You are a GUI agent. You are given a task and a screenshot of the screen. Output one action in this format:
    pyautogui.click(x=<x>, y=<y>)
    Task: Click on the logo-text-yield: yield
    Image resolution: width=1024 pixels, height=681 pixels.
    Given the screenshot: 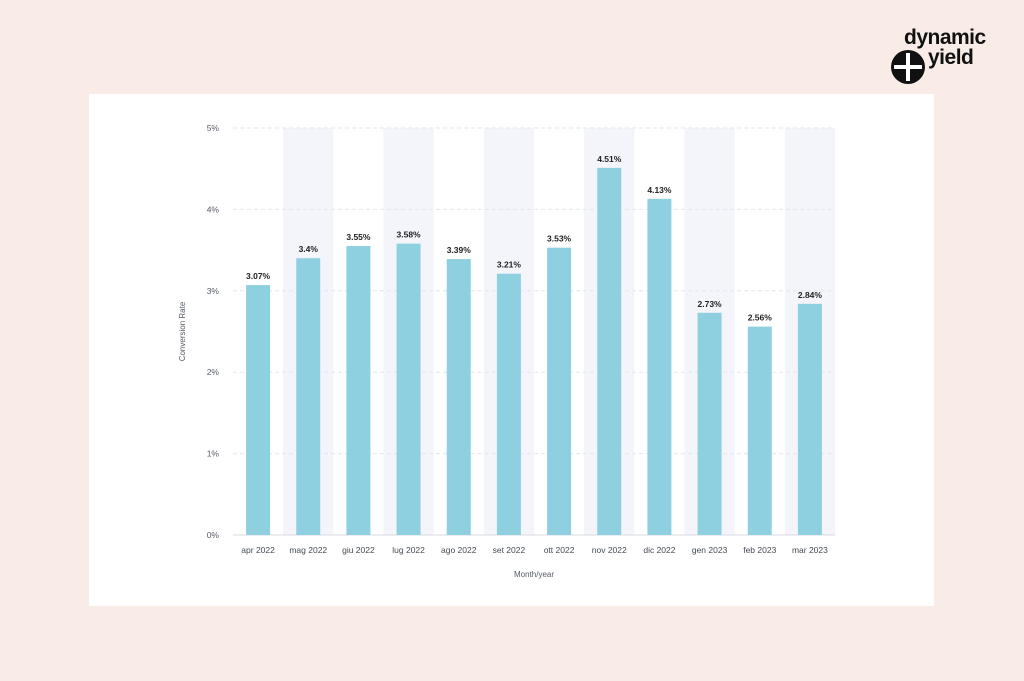 What is the action you would take?
    pyautogui.click(x=951, y=57)
    